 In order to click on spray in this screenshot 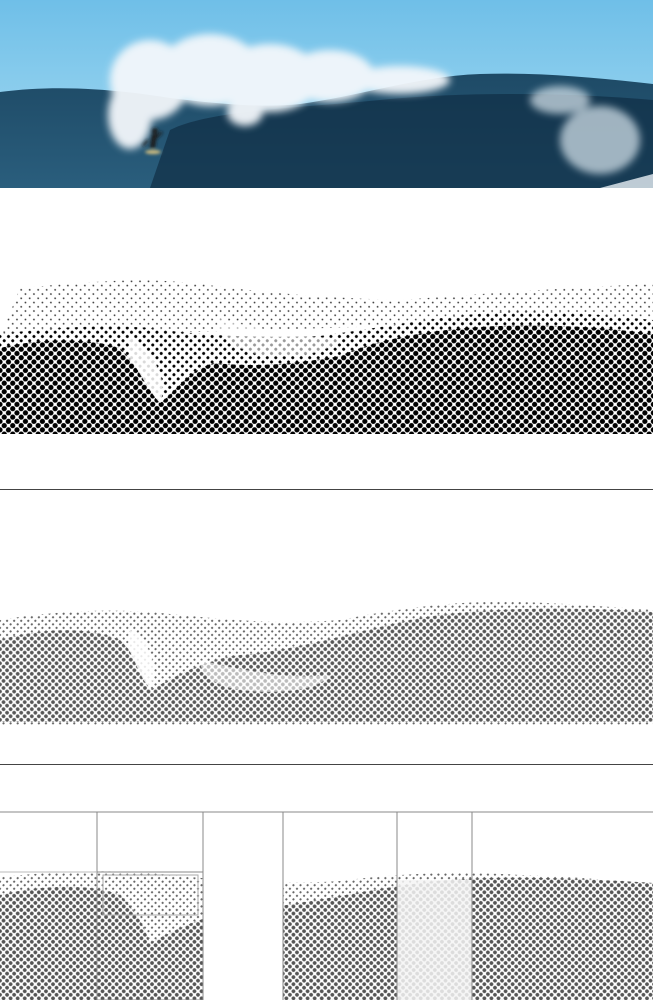, I will do `click(279, 91)`.